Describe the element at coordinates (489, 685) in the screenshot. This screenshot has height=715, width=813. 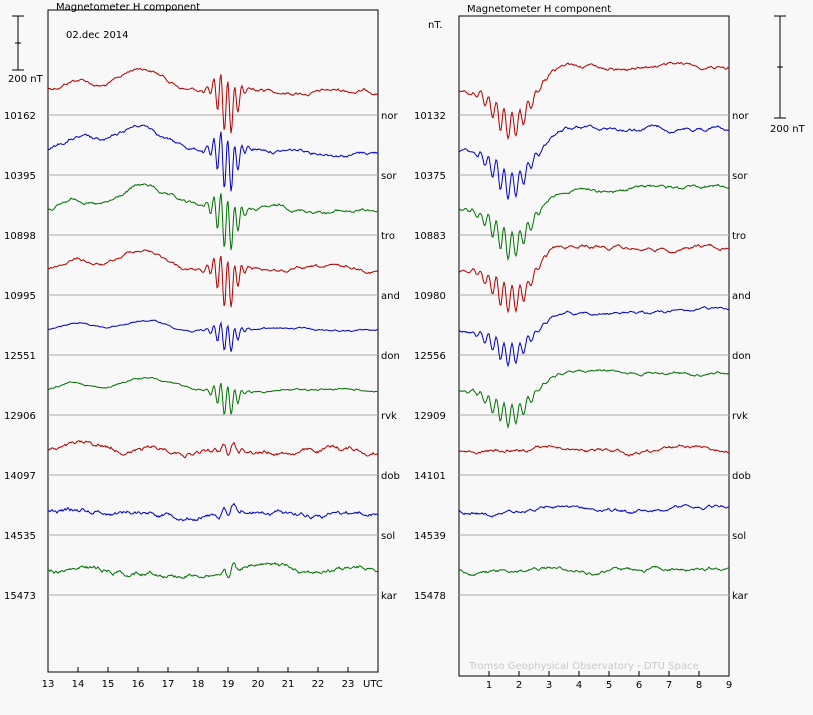
I see `x-tick-label-1: 1` at that location.